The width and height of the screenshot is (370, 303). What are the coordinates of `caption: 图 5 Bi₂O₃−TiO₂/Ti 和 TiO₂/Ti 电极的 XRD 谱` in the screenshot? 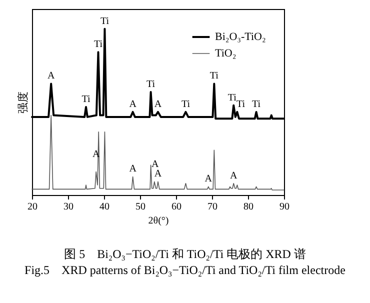 It's located at (185, 254).